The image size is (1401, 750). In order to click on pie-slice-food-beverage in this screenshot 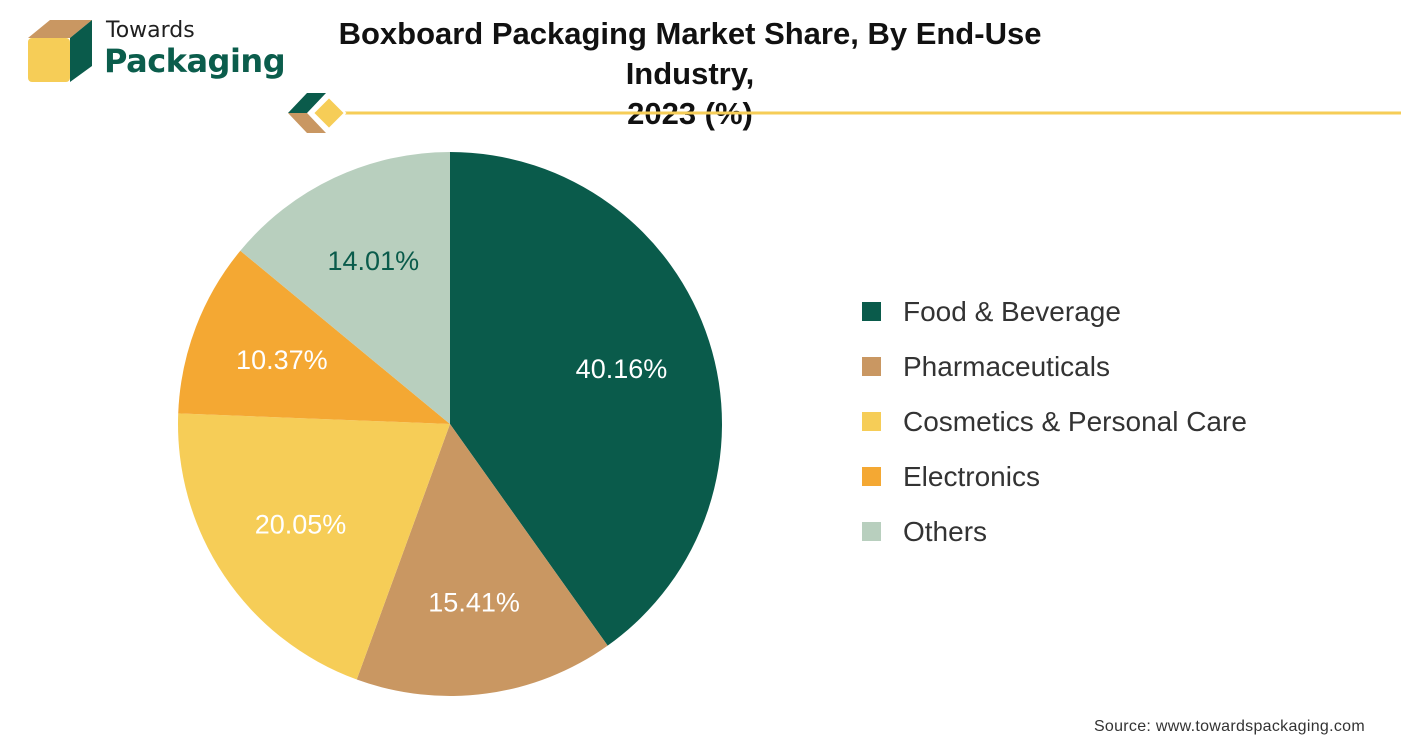, I will do `click(586, 399)`.